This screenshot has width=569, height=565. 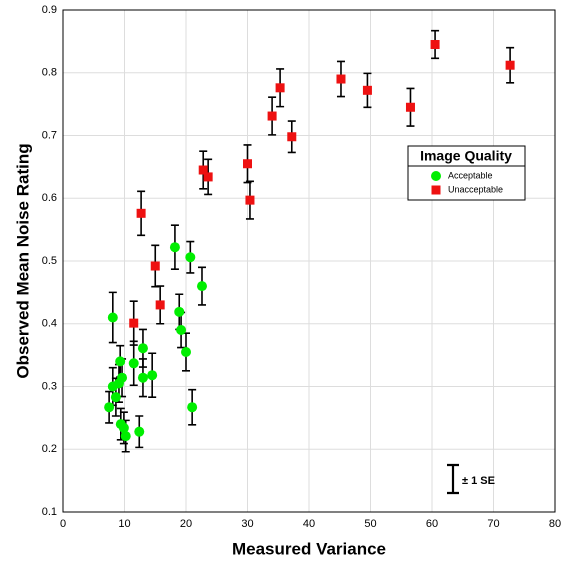 I want to click on legend-title: Image Quality, so click(x=466, y=156).